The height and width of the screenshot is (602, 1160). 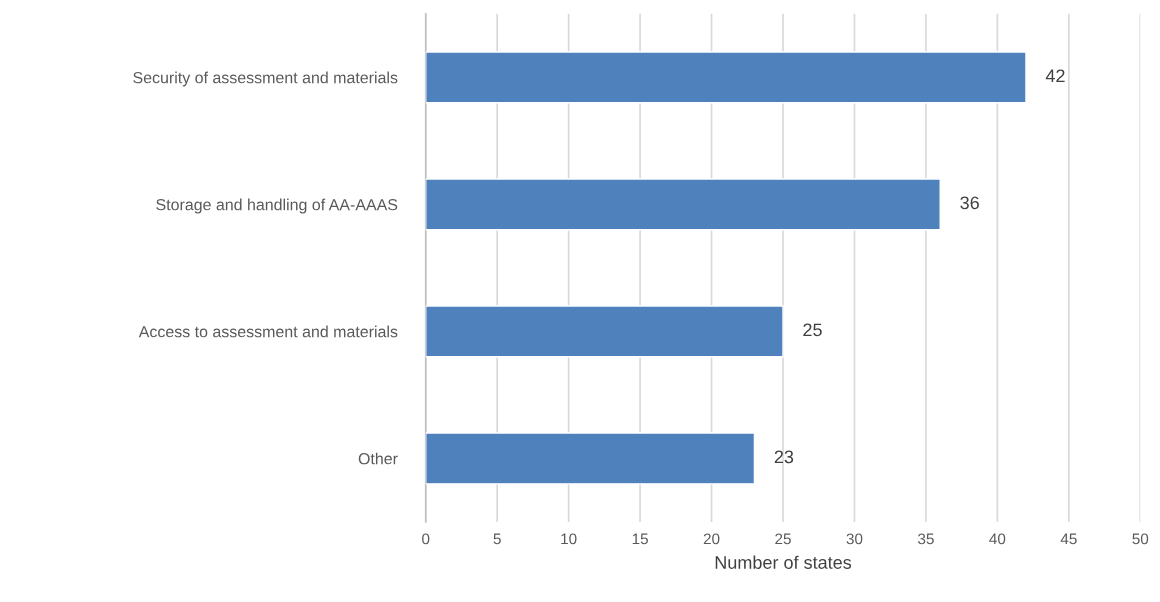 What do you see at coordinates (783, 562) in the screenshot?
I see `x-axis-title: Number of states` at bounding box center [783, 562].